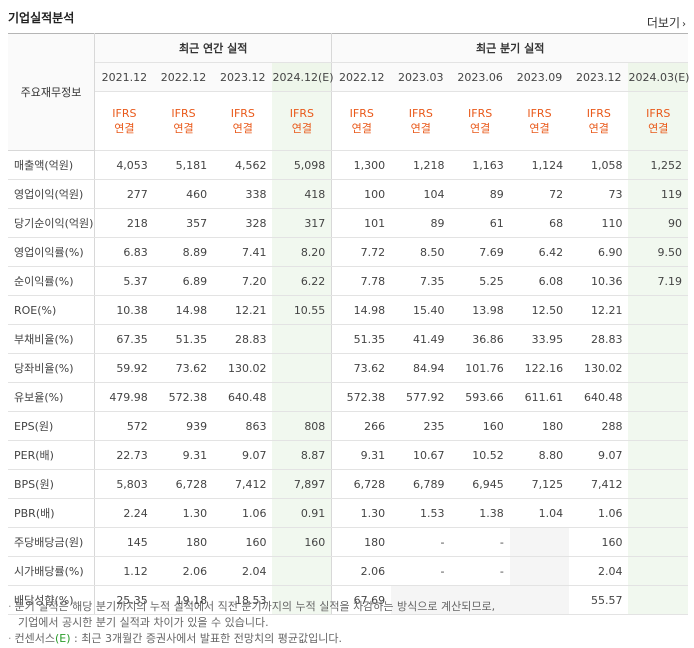 Image resolution: width=694 pixels, height=648 pixels. Describe the element at coordinates (663, 23) in the screenshot. I see `more-label: 더보기` at that location.